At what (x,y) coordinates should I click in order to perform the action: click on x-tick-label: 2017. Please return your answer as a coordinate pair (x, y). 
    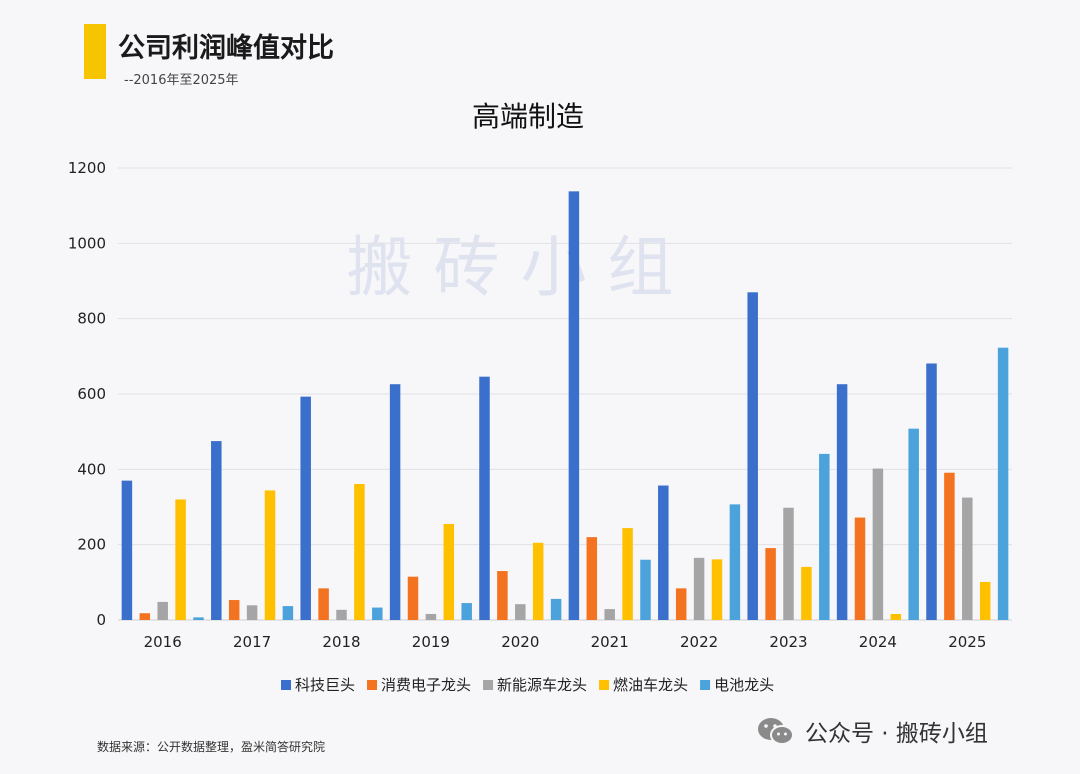
    Looking at the image, I should click on (252, 642).